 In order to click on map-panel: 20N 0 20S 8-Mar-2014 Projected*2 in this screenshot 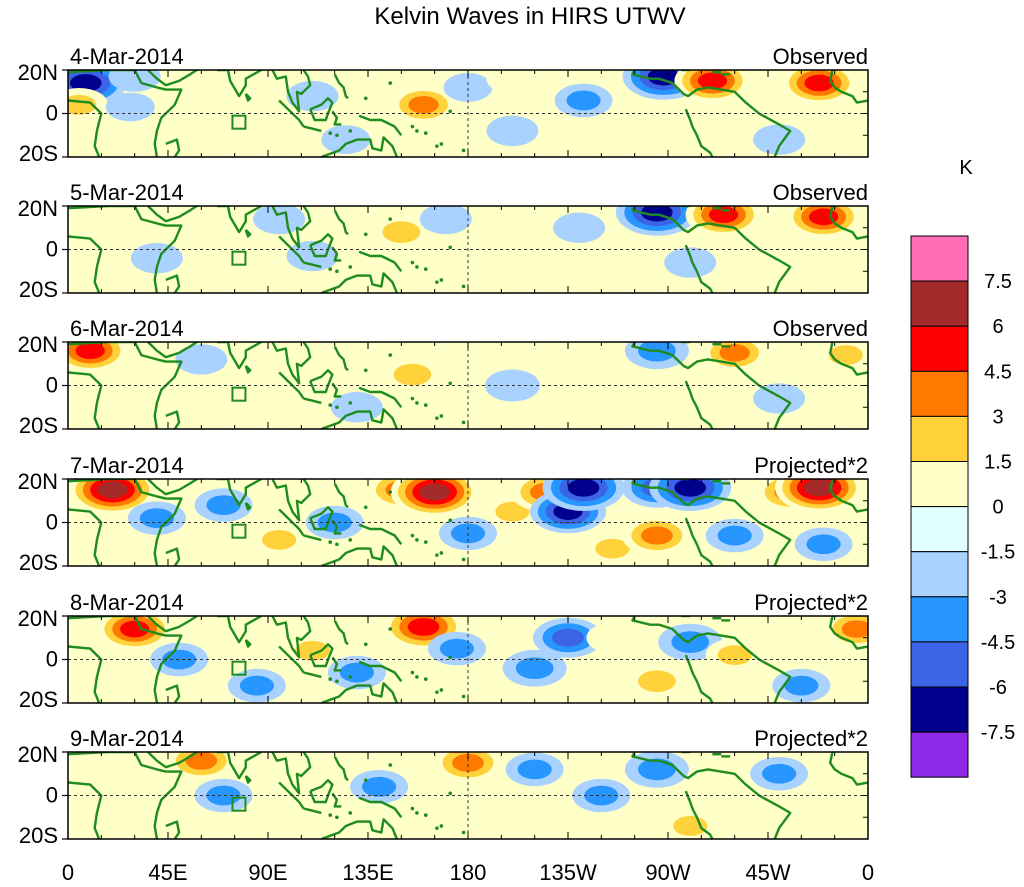, I will do `click(443, 651)`.